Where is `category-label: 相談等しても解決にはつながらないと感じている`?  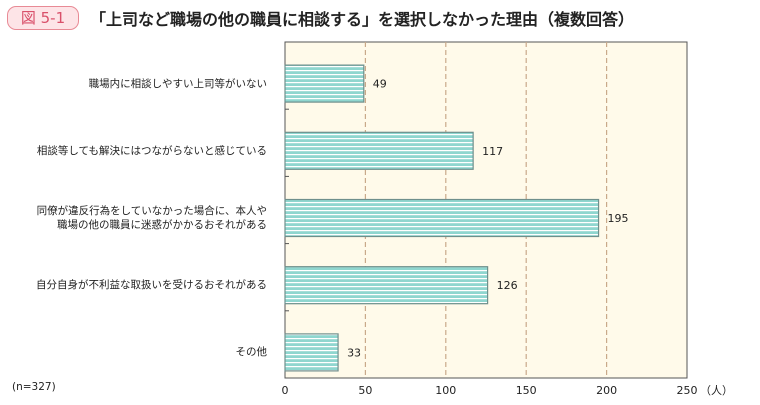 category-label: 相談等しても解決にはつながらないと感じている is located at coordinates (152, 151).